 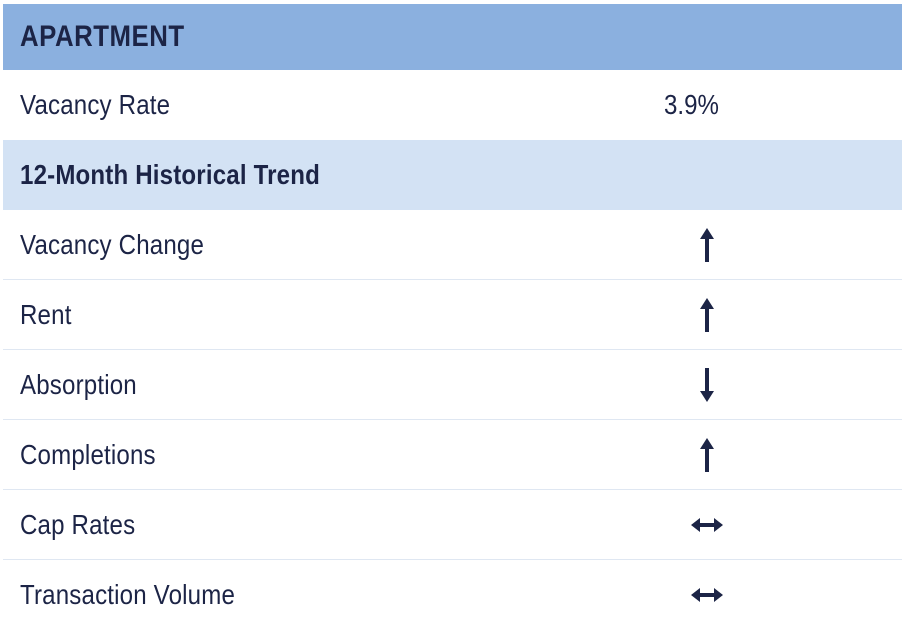 What do you see at coordinates (102, 36) in the screenshot?
I see `header-title: APARTMENT` at bounding box center [102, 36].